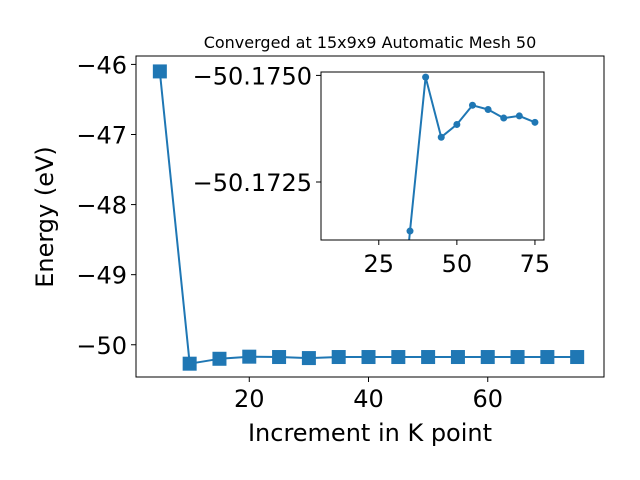  What do you see at coordinates (101, 206) in the screenshot?
I see `main-y-tick-label: −48` at bounding box center [101, 206].